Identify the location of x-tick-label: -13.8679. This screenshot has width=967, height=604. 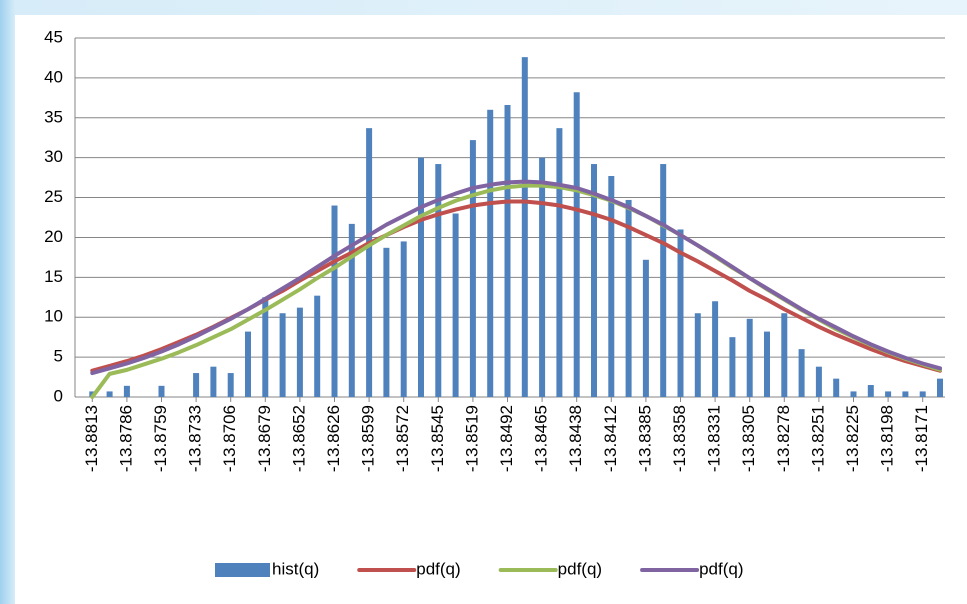
(264, 438).